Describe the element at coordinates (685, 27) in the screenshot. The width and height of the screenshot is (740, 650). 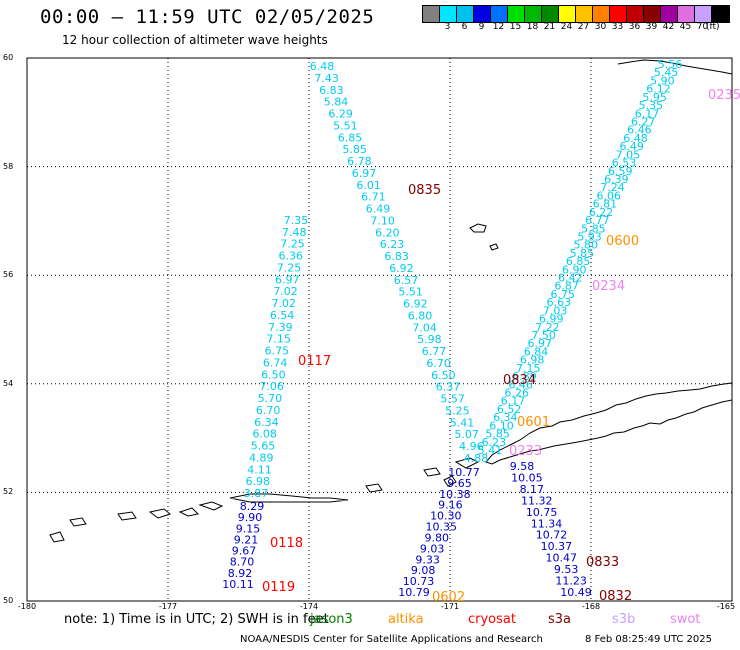
I see `colorbar-label: 45` at that location.